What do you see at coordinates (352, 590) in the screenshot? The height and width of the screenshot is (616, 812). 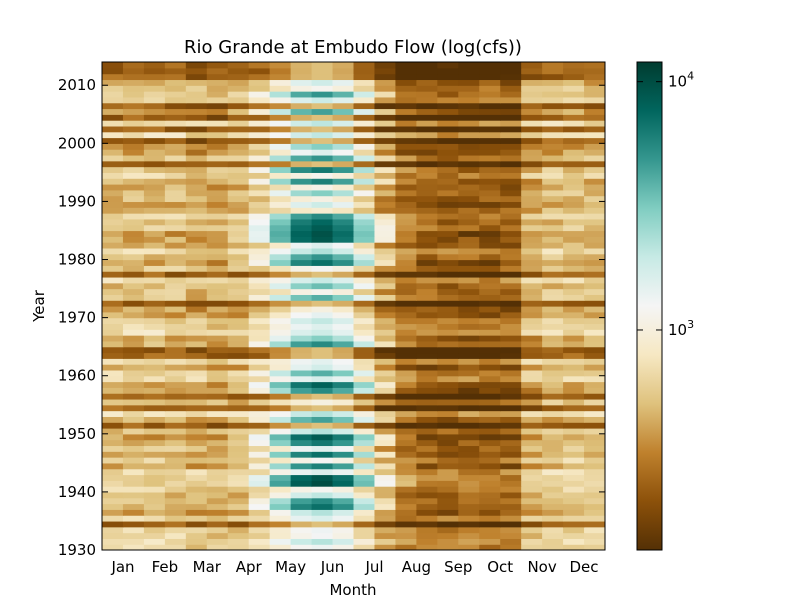 I see `x-axis-label: Month` at bounding box center [352, 590].